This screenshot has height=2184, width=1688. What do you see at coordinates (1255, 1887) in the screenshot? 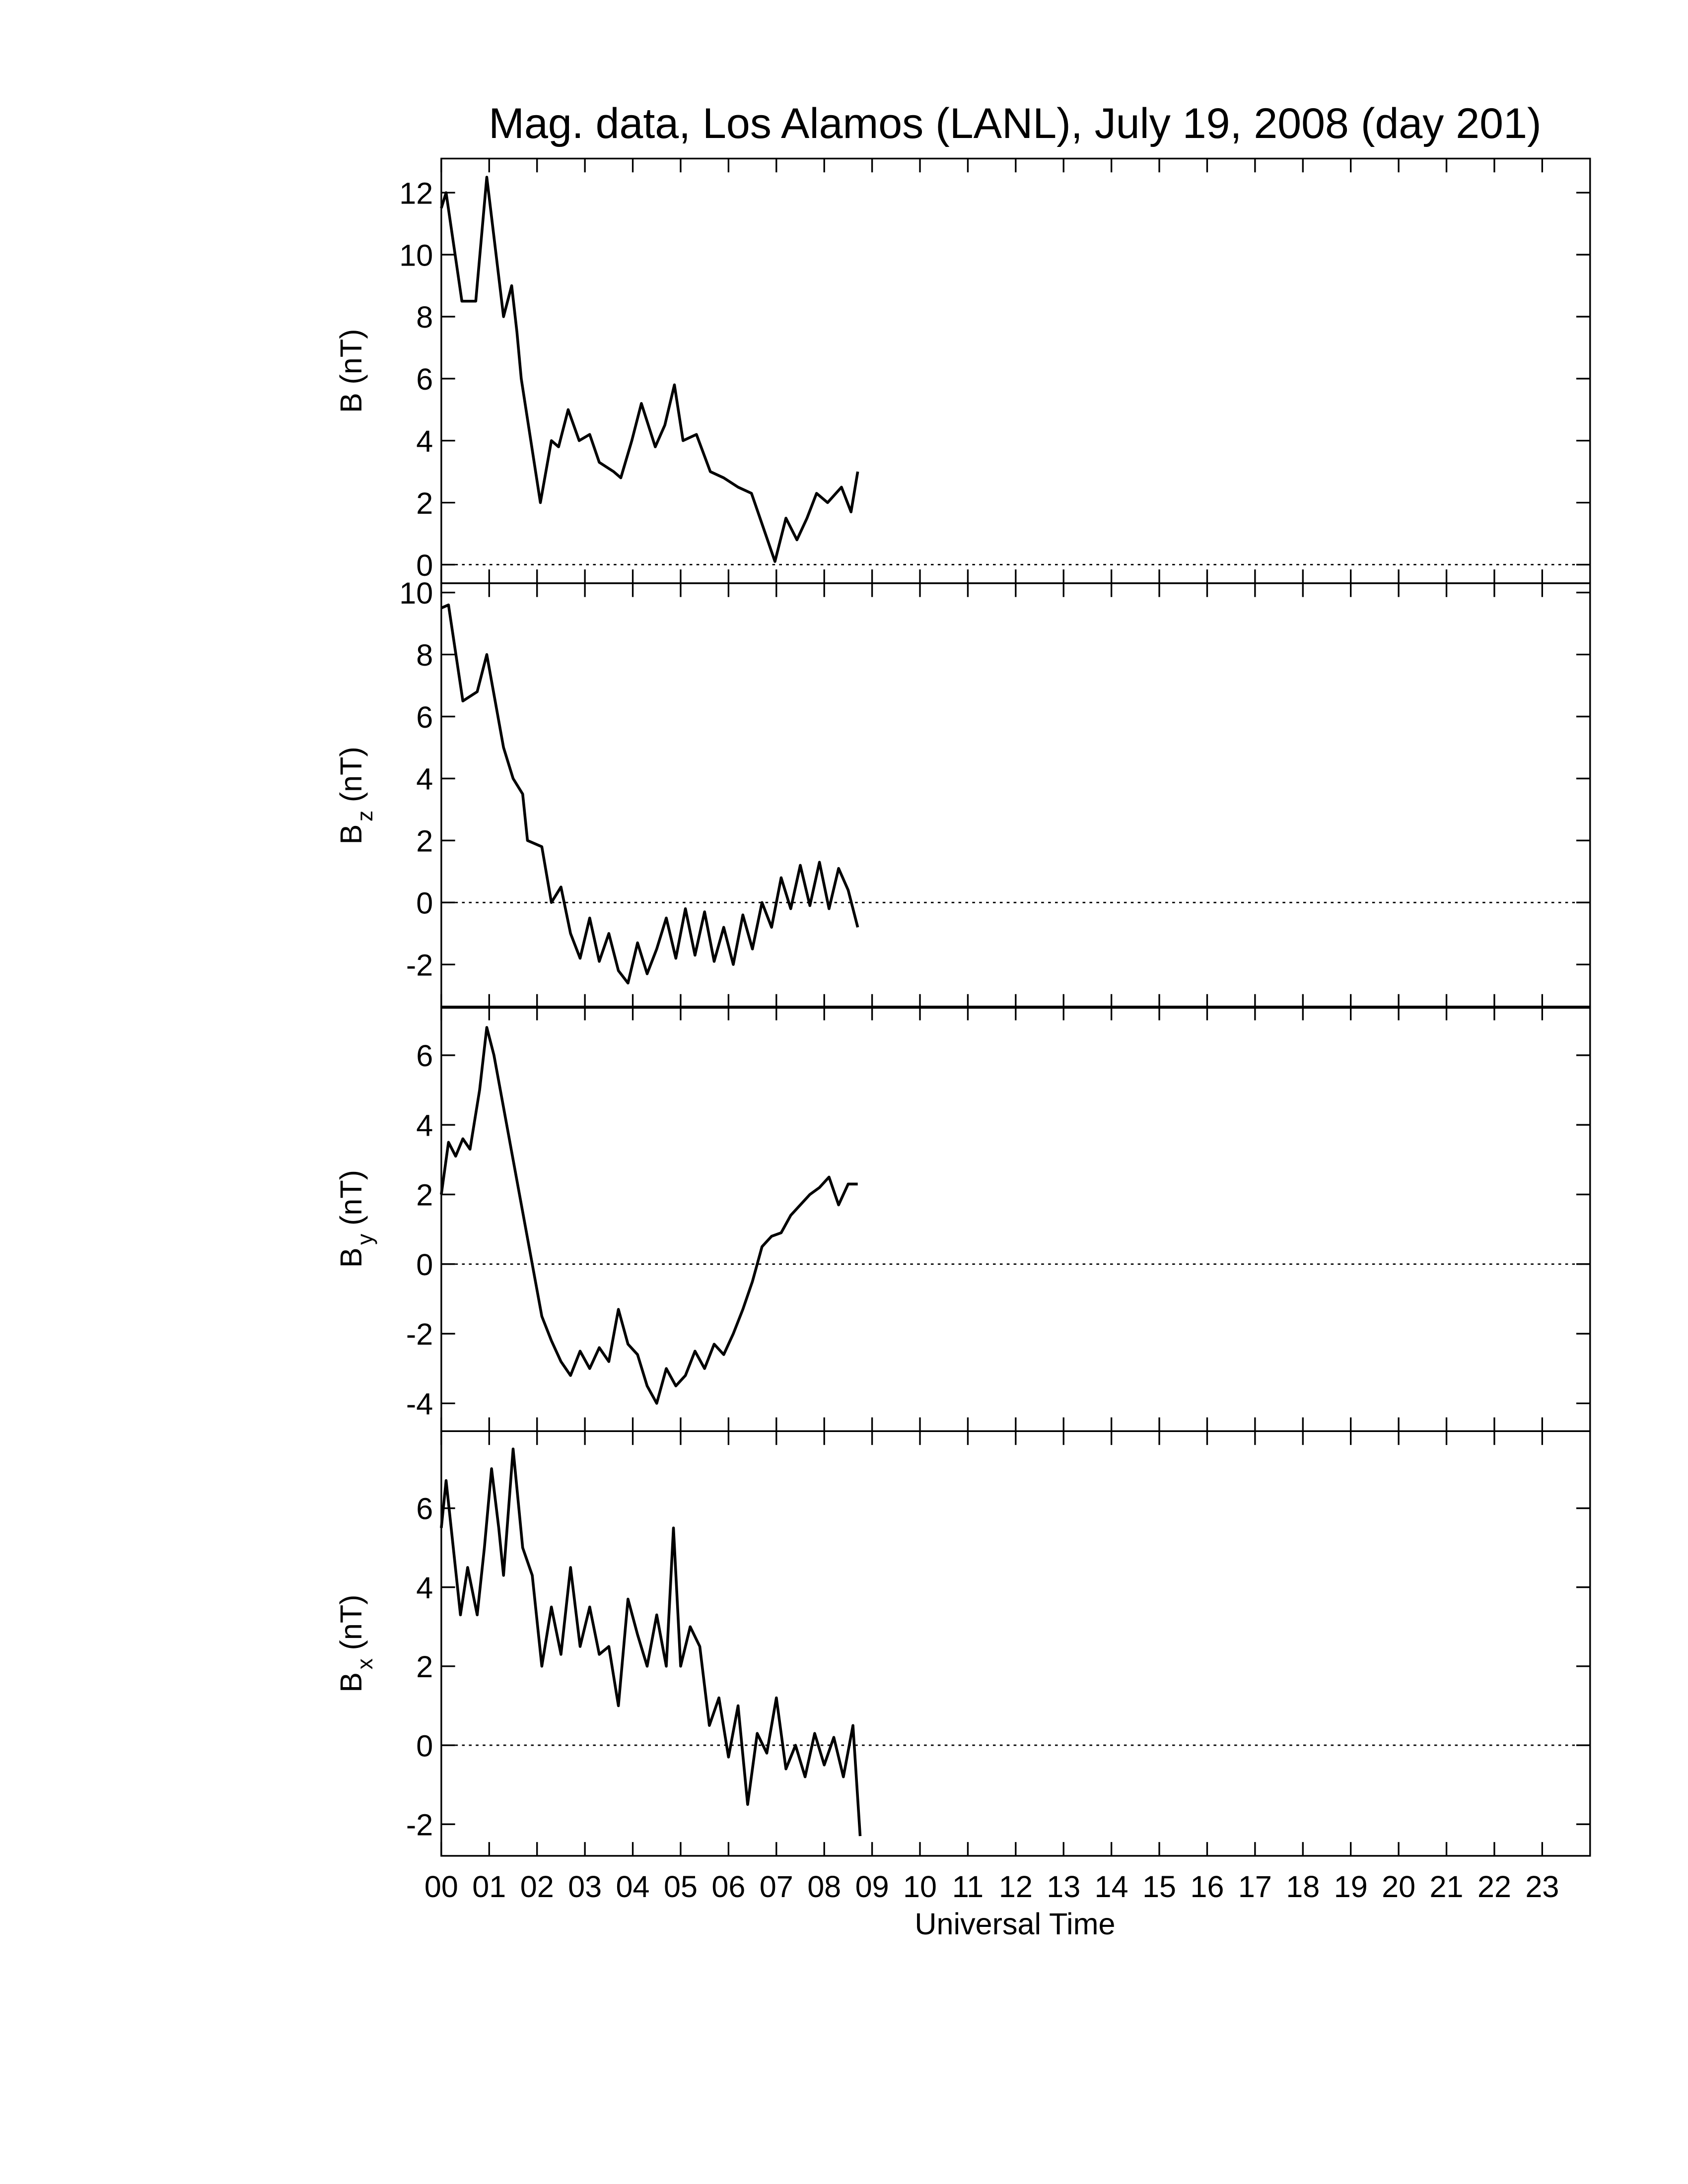
I see `x-tick-label: 17` at bounding box center [1255, 1887].